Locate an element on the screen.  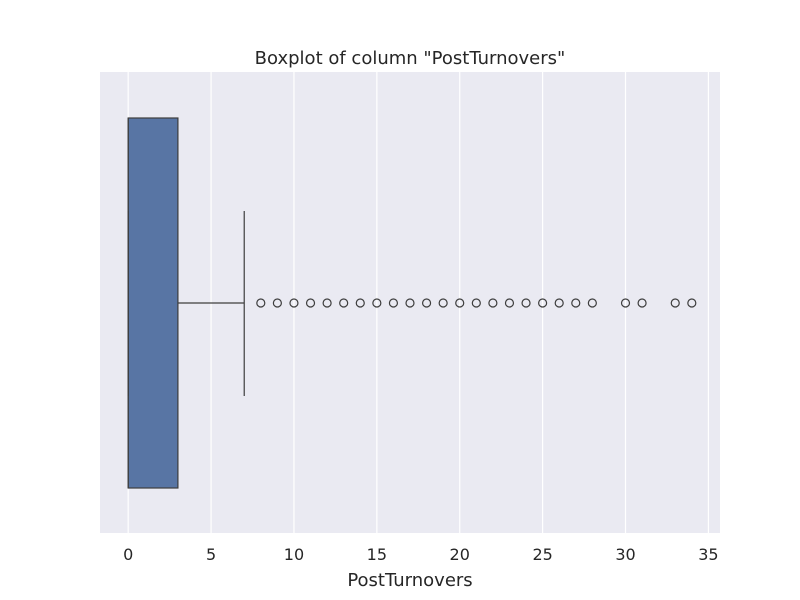
x-tick-label: 5 is located at coordinates (211, 554).